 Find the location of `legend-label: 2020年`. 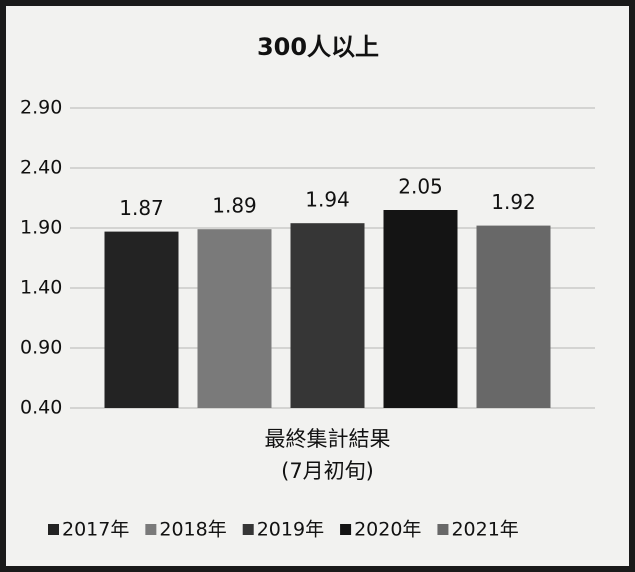

legend-label: 2020年 is located at coordinates (387, 530).